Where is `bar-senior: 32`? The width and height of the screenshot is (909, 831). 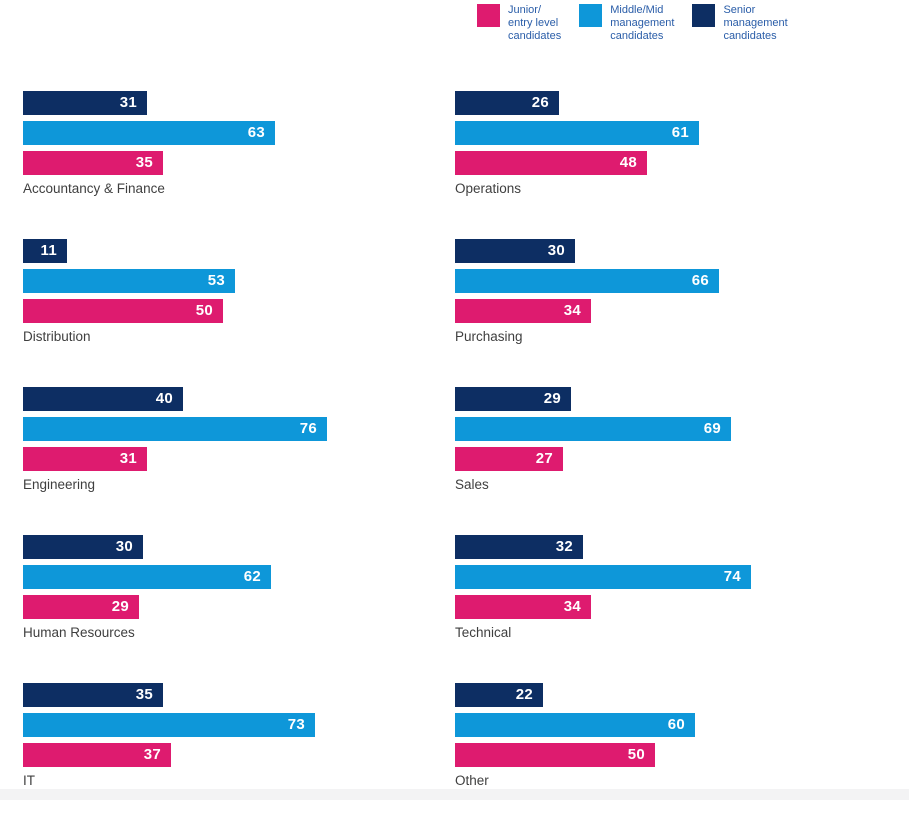
bar-senior: 32 is located at coordinates (519, 547).